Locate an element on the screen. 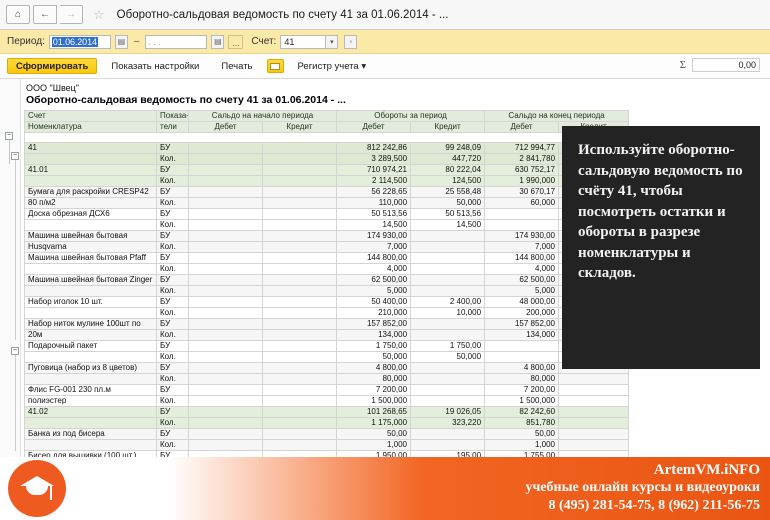 Image resolution: width=770 pixels, height=520 pixels. table-row: Husqvarna Кол. 7,000 7,000 is located at coordinates (327, 247).